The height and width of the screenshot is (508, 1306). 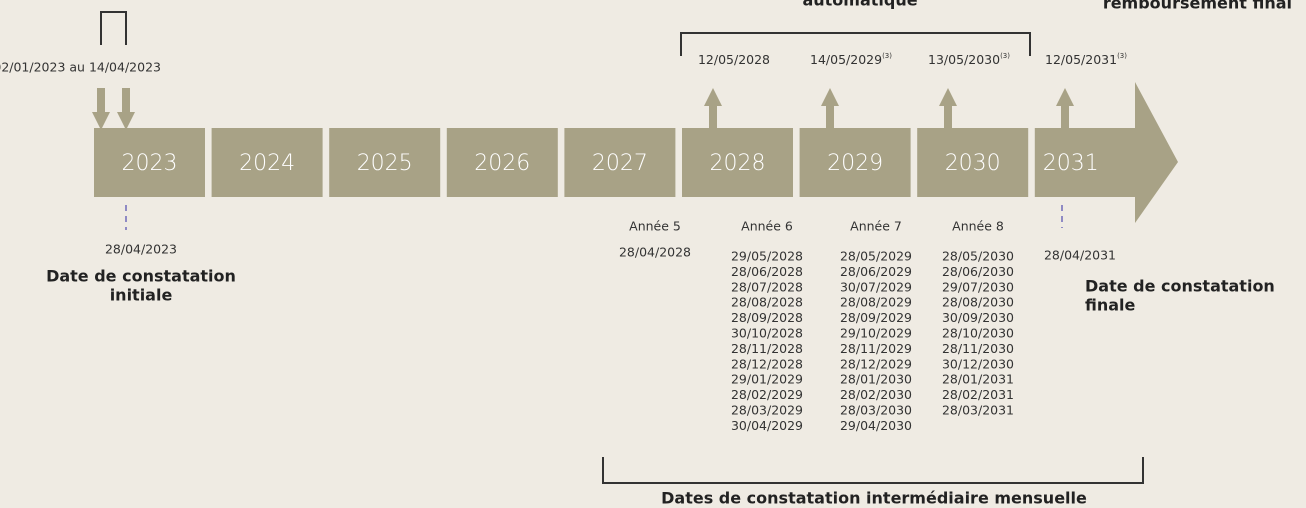 What do you see at coordinates (876, 317) in the screenshot?
I see `observation-date: 28/09/2029` at bounding box center [876, 317].